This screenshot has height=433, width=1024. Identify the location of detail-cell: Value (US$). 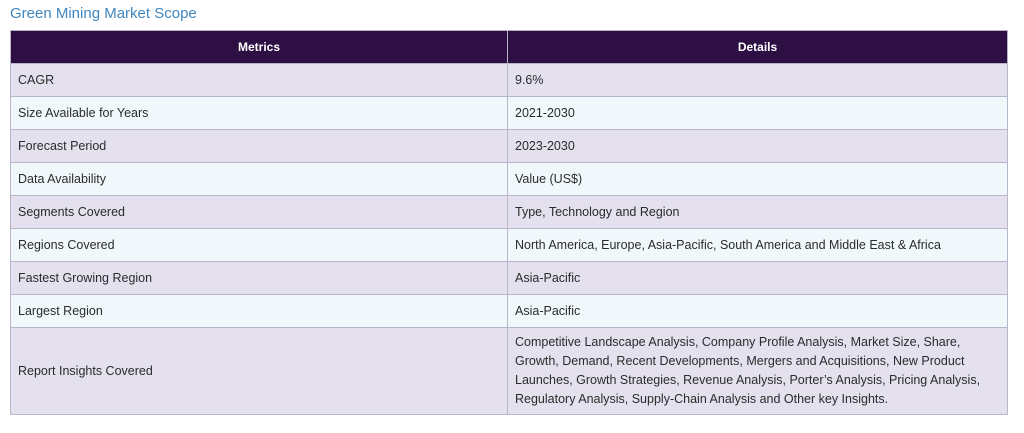
(757, 179).